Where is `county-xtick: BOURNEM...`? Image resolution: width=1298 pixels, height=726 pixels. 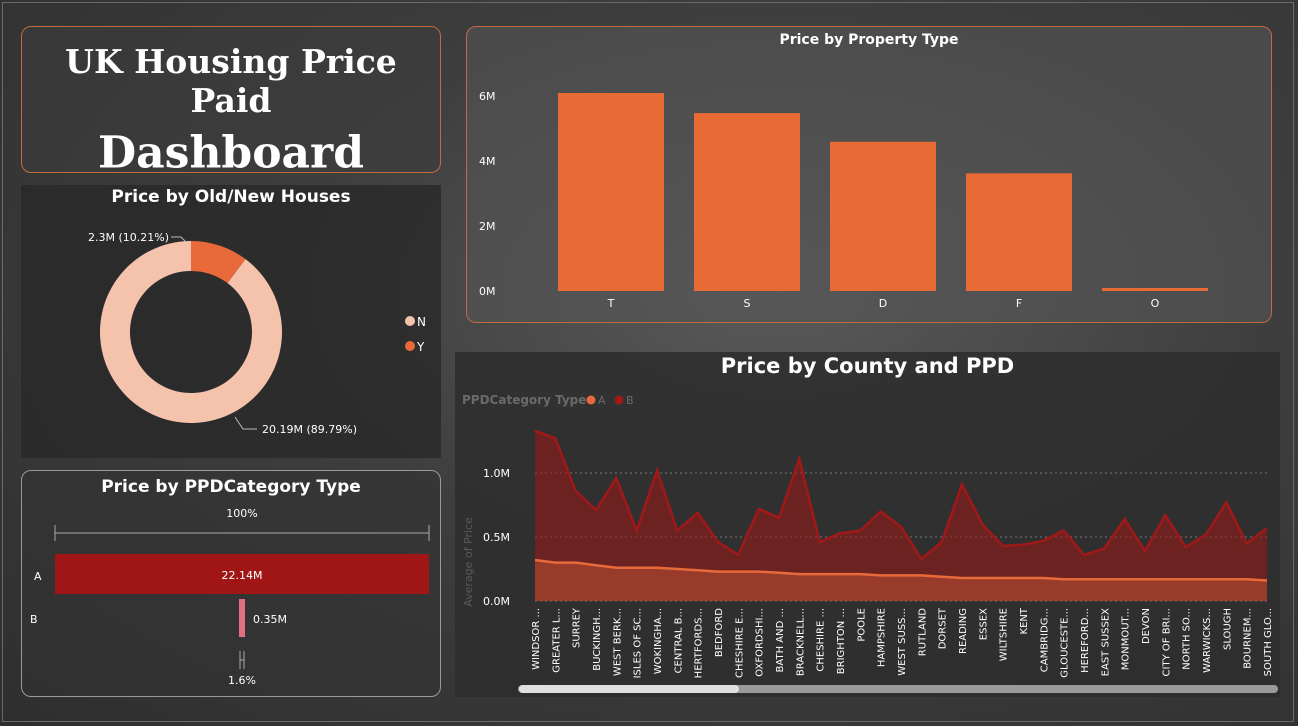 county-xtick: BOURNEM... is located at coordinates (1248, 638).